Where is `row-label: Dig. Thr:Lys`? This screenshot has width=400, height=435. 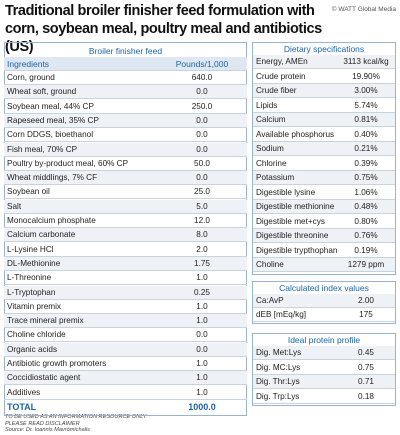
row-label: Dig. Thr:Lys is located at coordinates (278, 381).